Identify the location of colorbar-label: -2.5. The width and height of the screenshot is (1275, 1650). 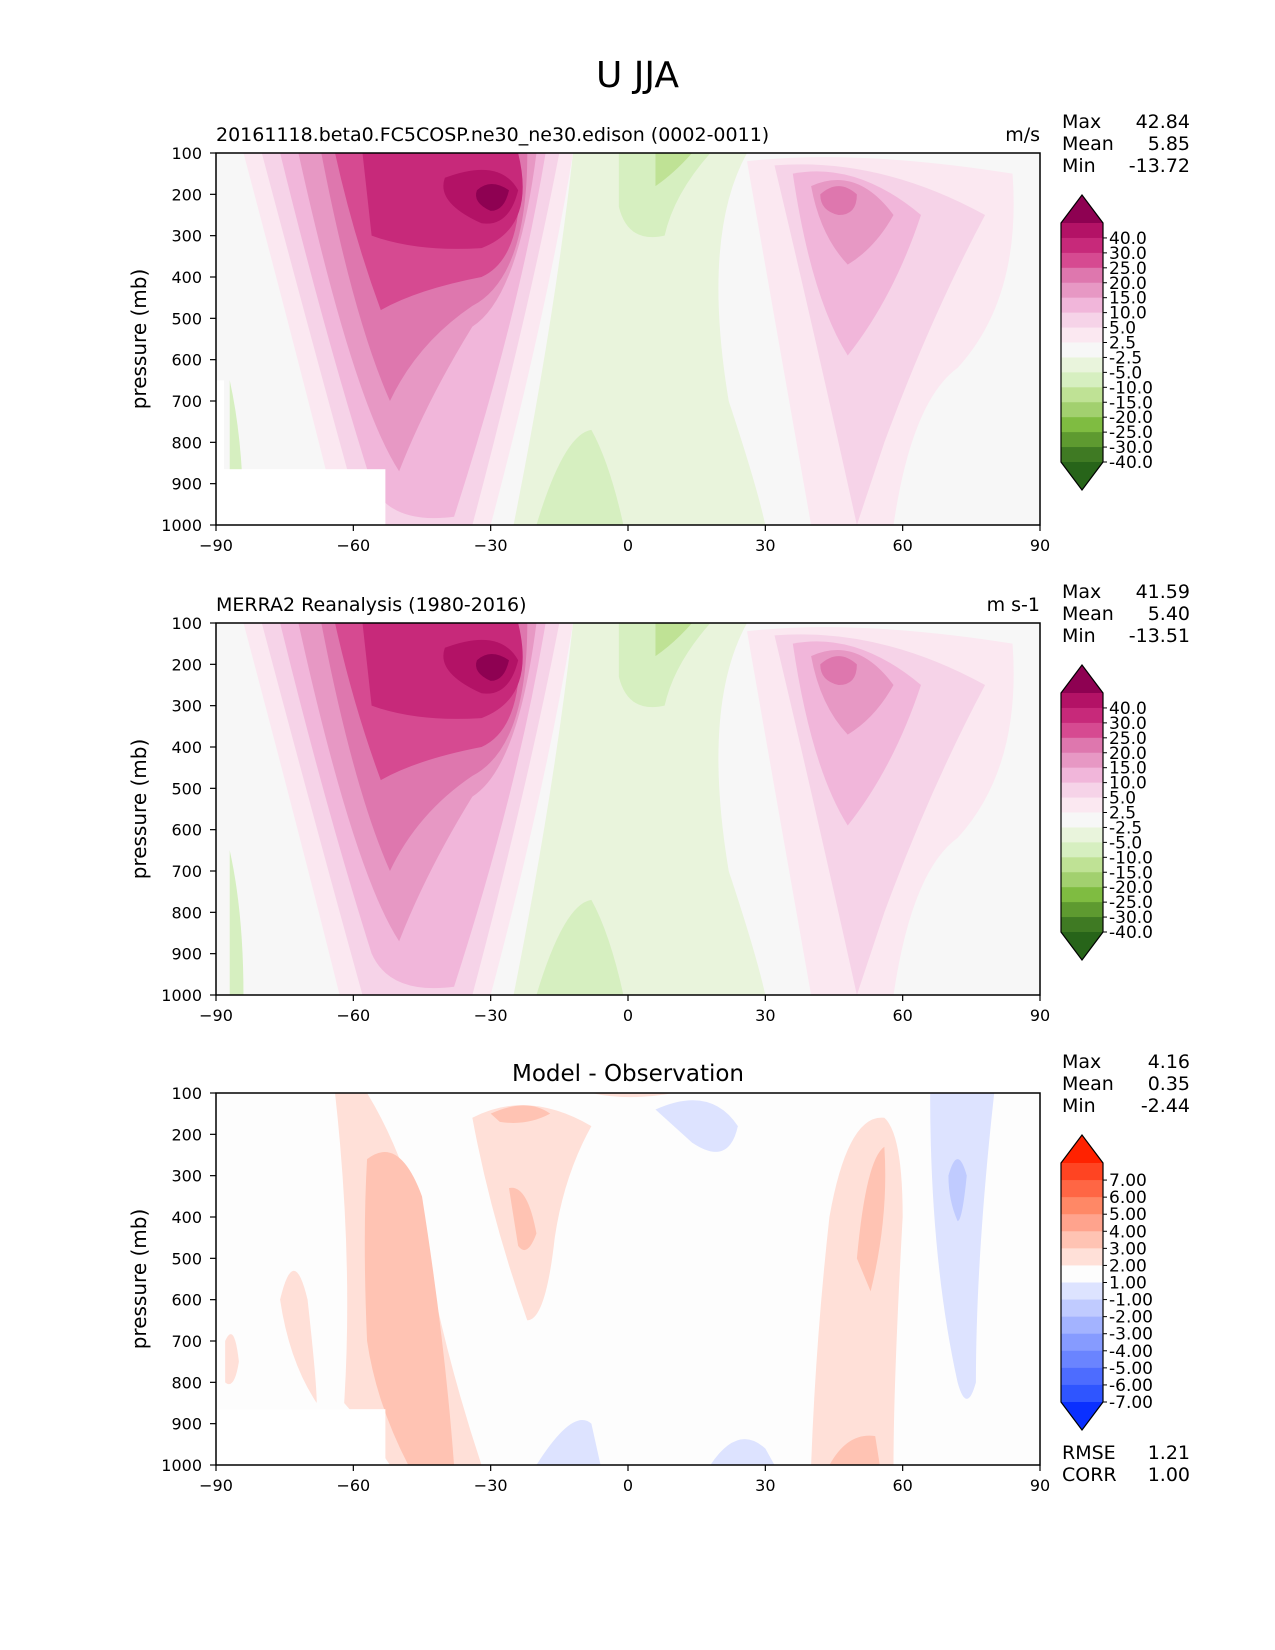
(1125, 828).